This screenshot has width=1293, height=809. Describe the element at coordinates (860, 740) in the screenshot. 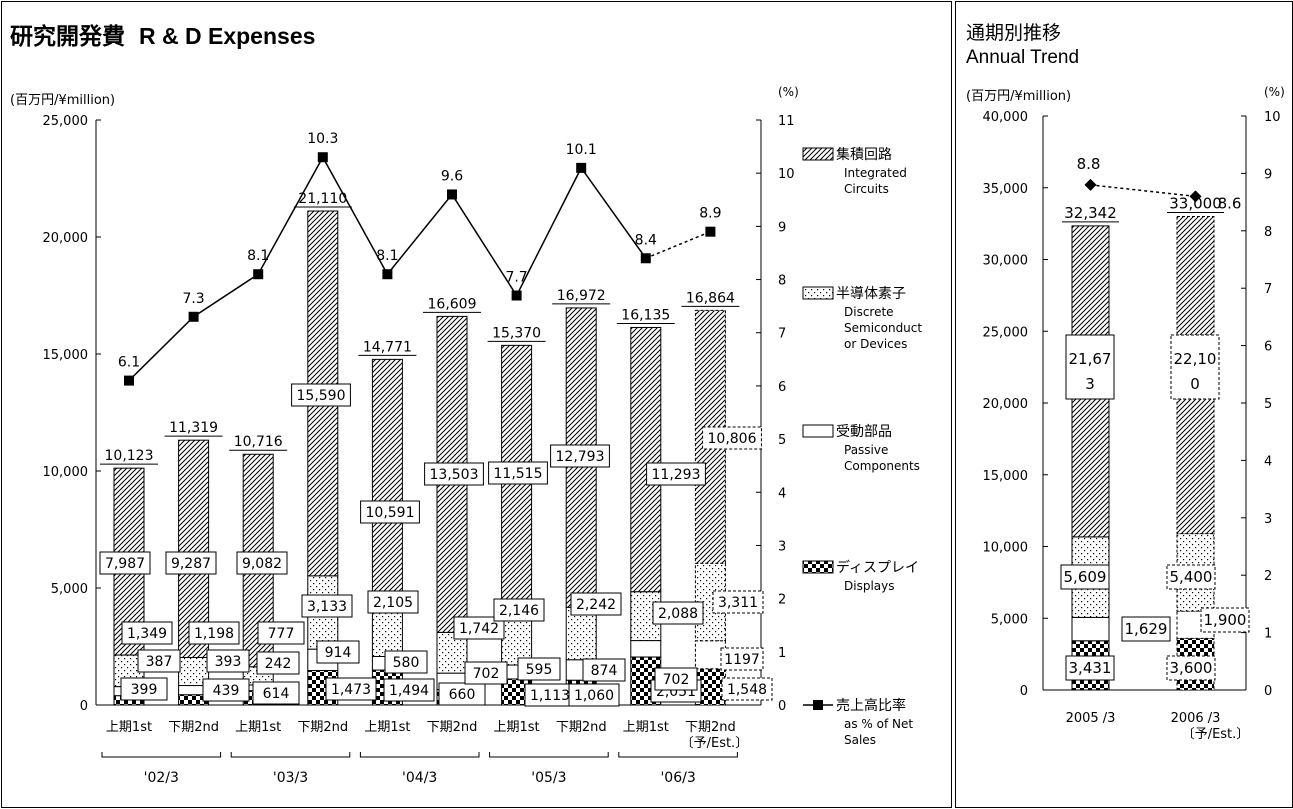

I see `legend-label-en: Sales` at that location.